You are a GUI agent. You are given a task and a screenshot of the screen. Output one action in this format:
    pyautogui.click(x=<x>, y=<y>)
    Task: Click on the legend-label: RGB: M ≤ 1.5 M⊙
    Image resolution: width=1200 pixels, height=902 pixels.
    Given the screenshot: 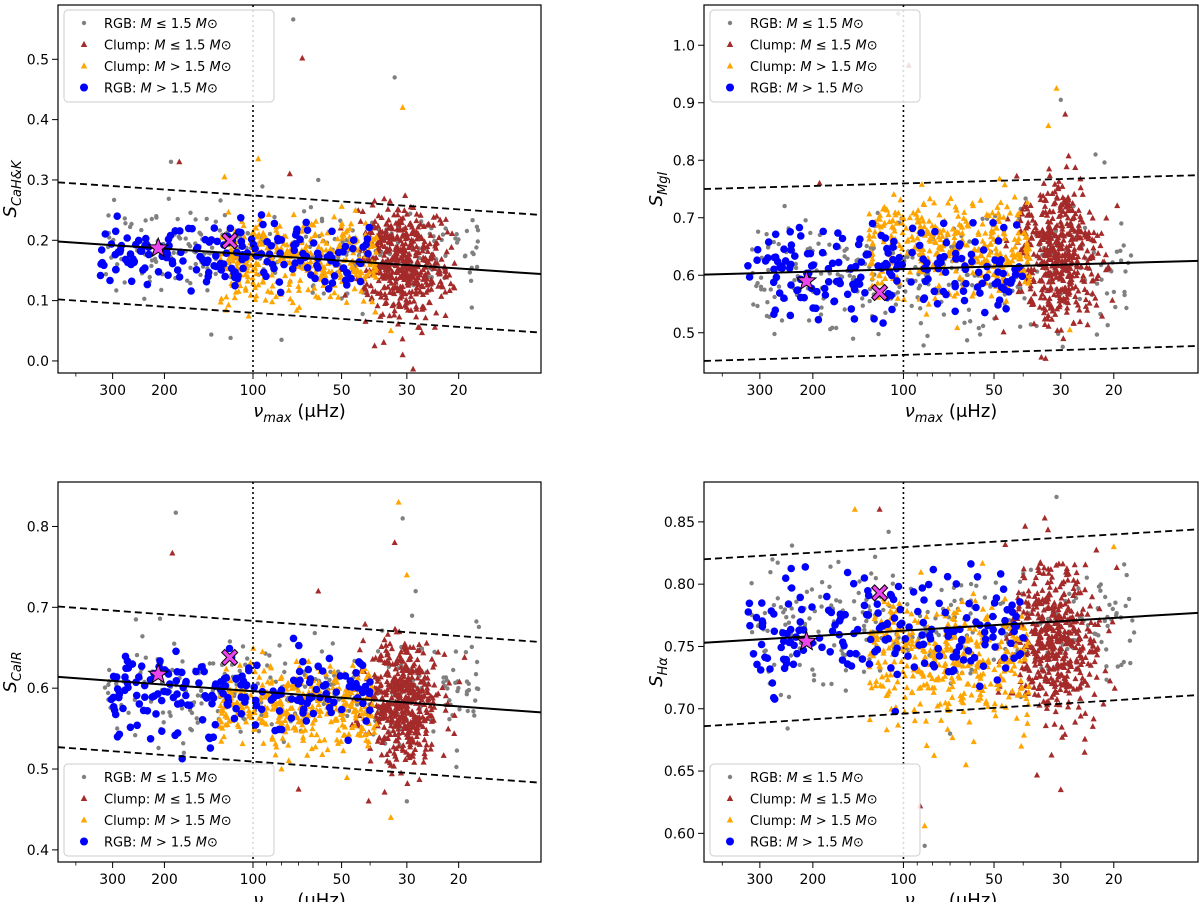 What is the action you would take?
    pyautogui.click(x=161, y=24)
    